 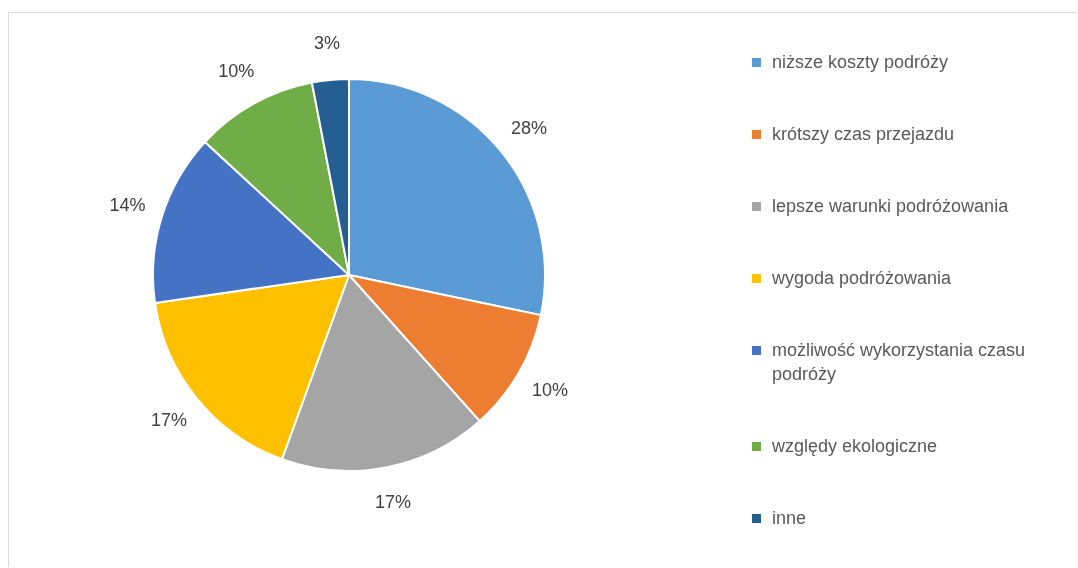 I want to click on legend-label: krótszy czas przejazdu, so click(x=863, y=134).